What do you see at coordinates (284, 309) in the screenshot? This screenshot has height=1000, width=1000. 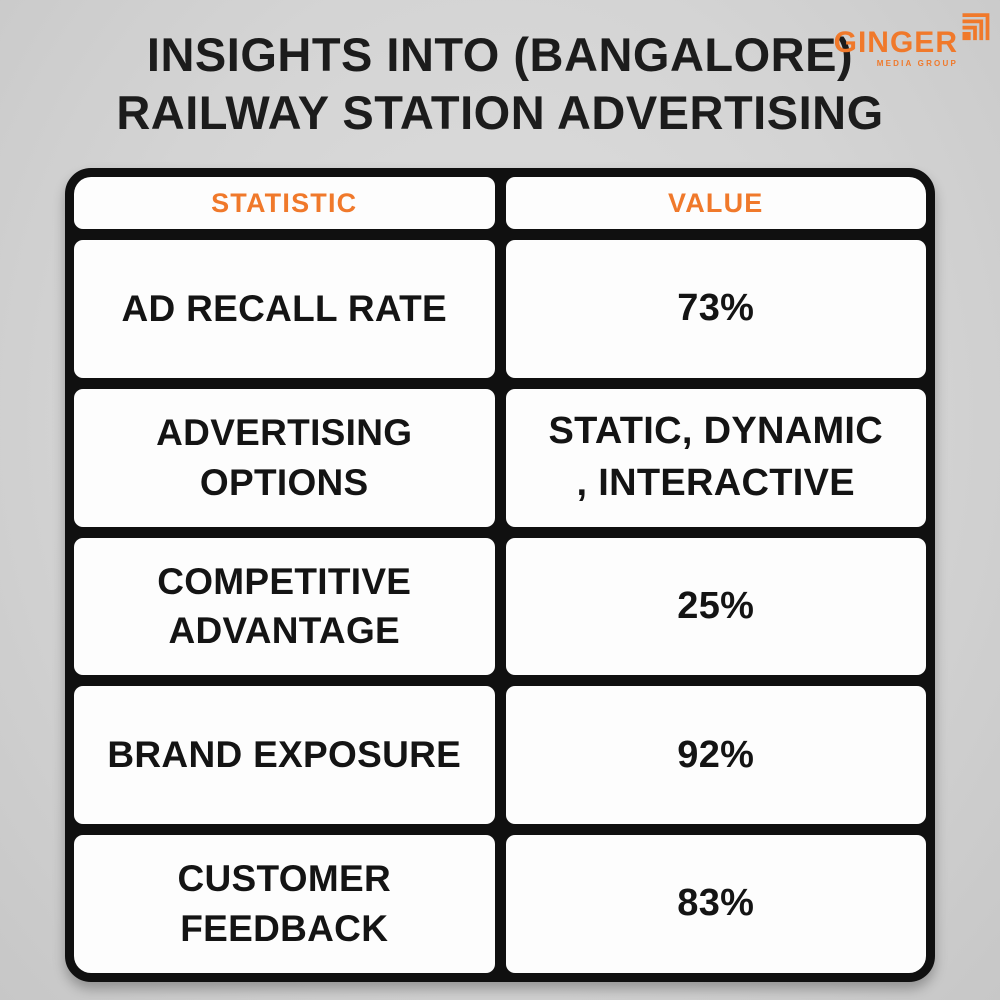 I see `table-cell-statistic: AD RECALL RATE` at bounding box center [284, 309].